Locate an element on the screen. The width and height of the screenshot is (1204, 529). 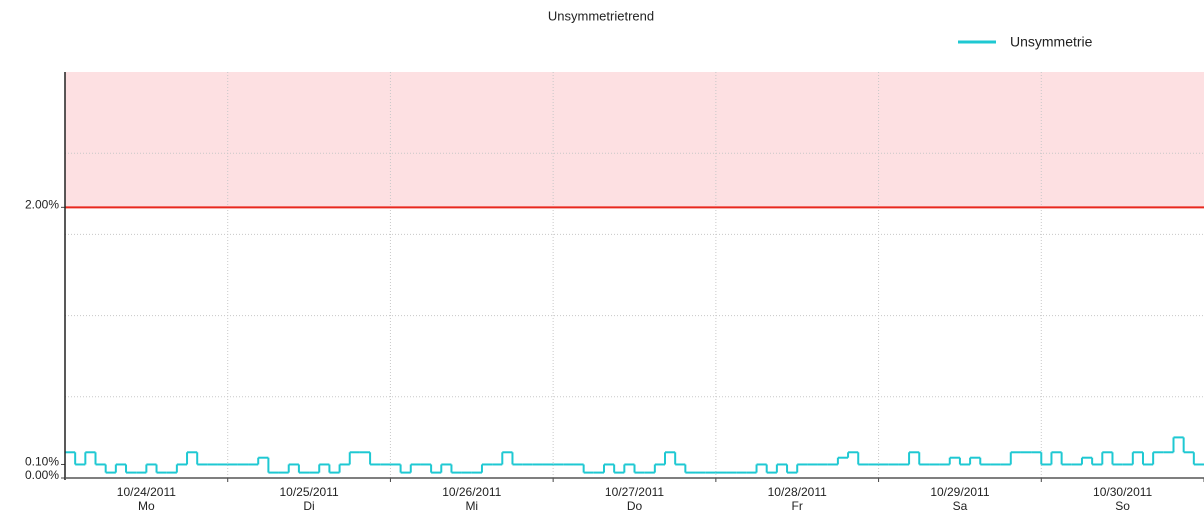
x-tick-label: 10/26/2011 is located at coordinates (471, 492).